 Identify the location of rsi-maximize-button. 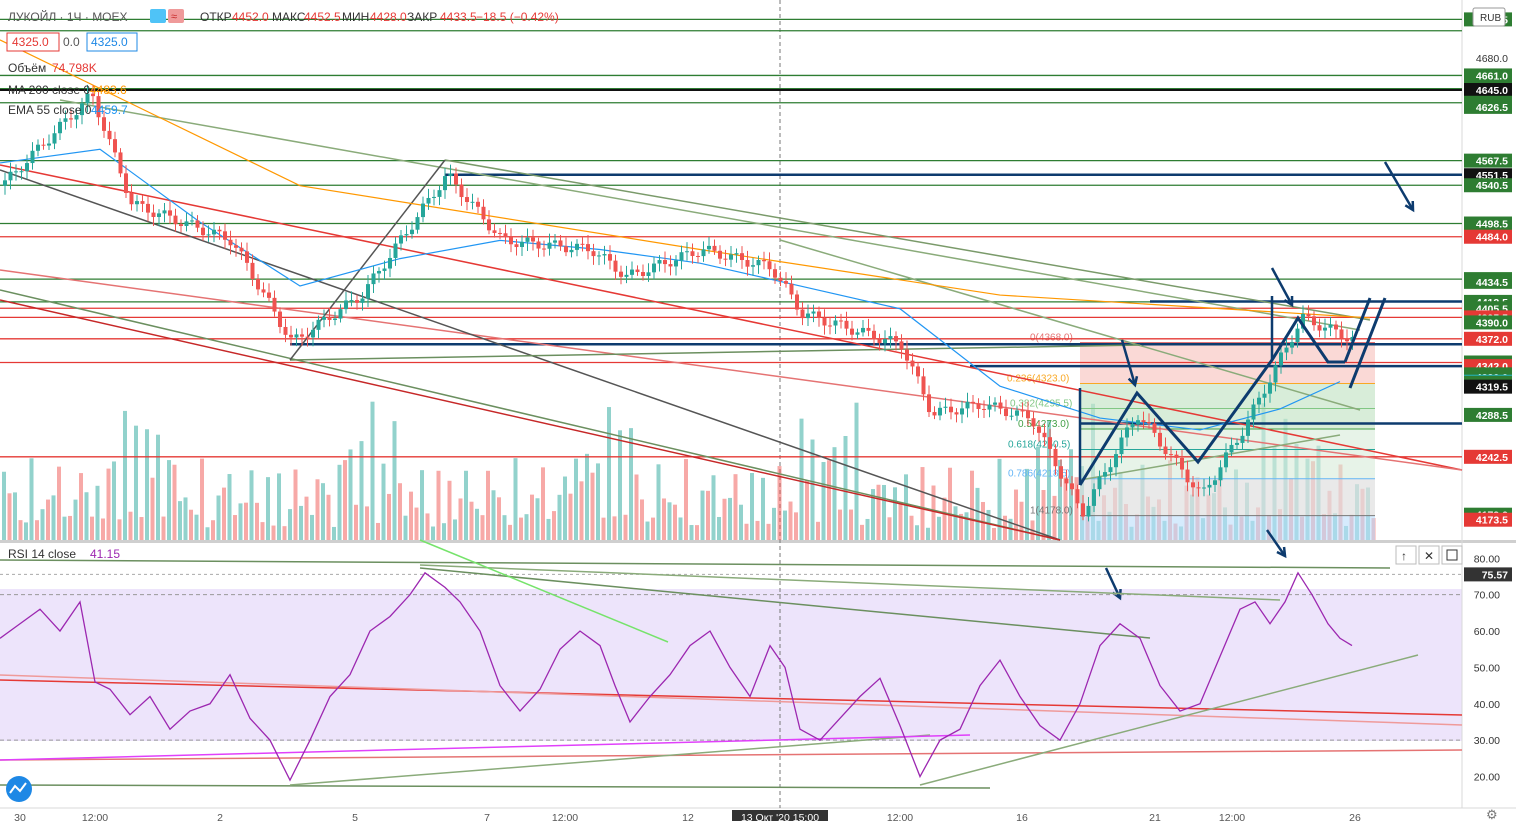
(1452, 555).